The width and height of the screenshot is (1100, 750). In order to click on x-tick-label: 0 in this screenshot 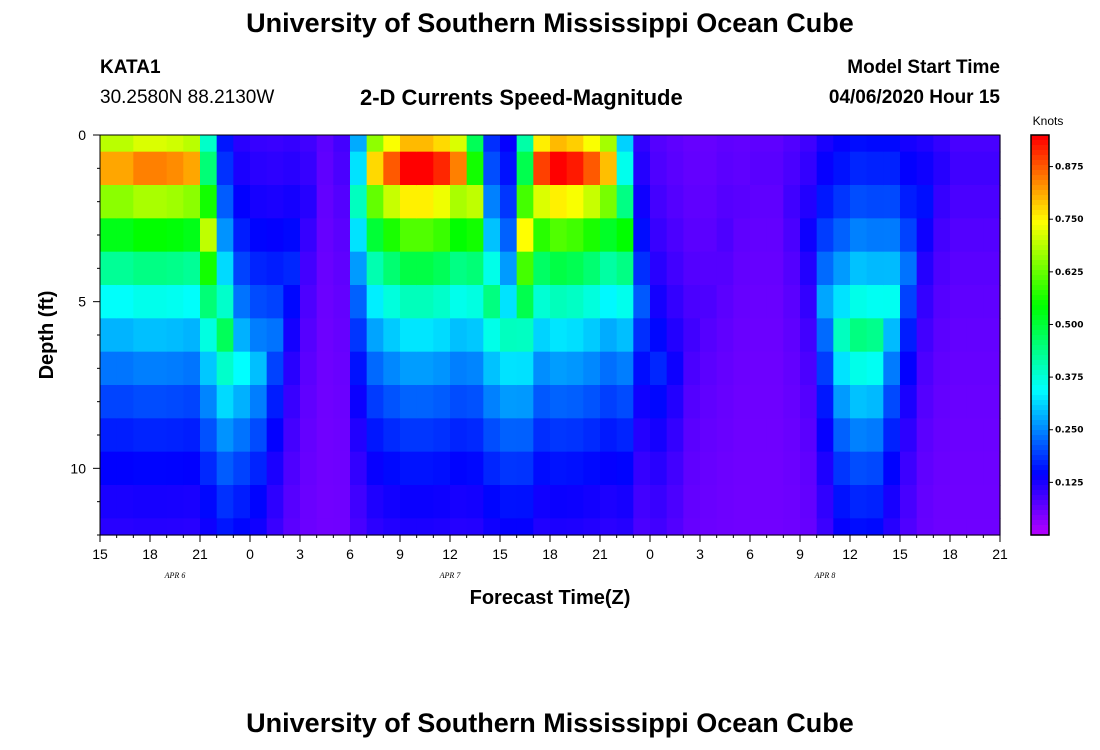, I will do `click(250, 554)`.